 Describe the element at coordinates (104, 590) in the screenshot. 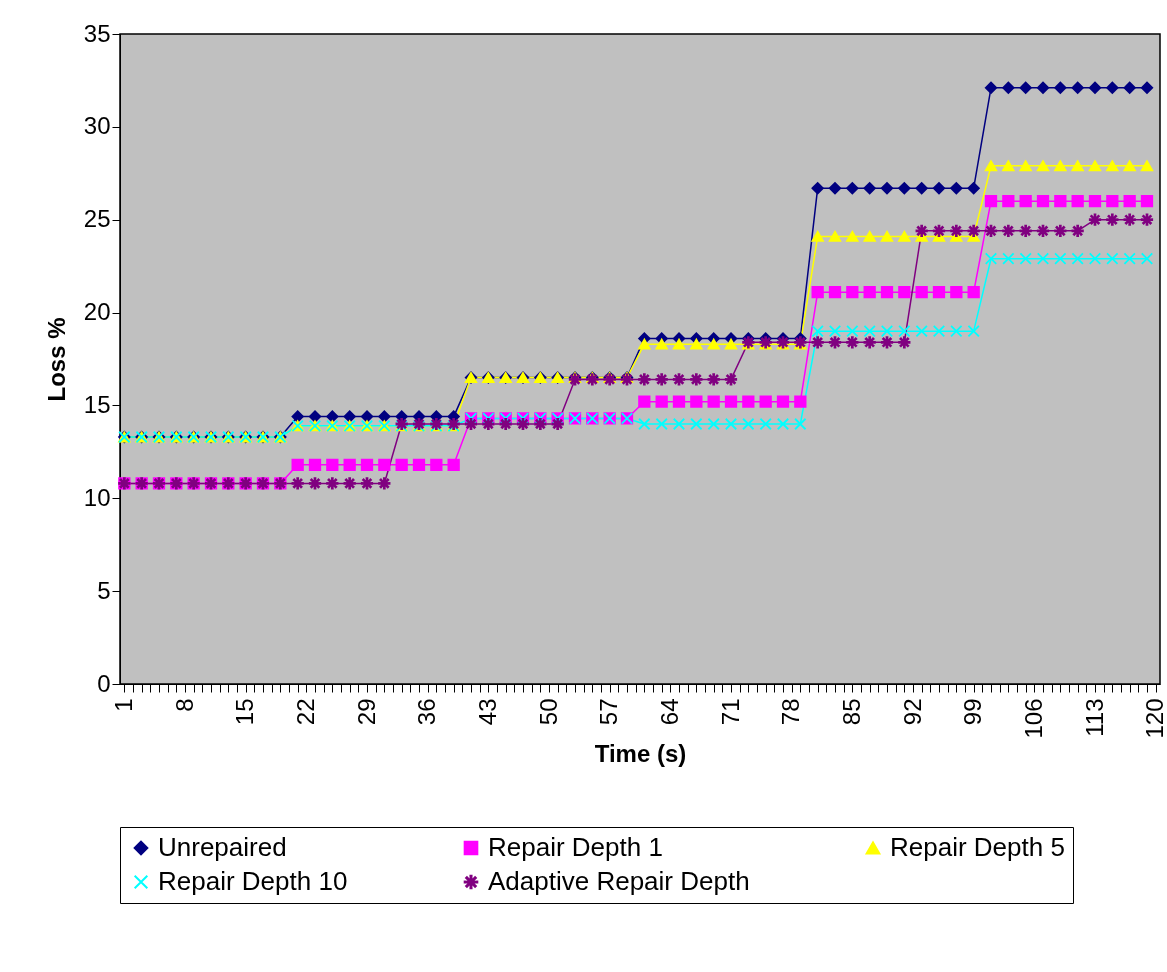

I see `y-tick-label: 5` at that location.